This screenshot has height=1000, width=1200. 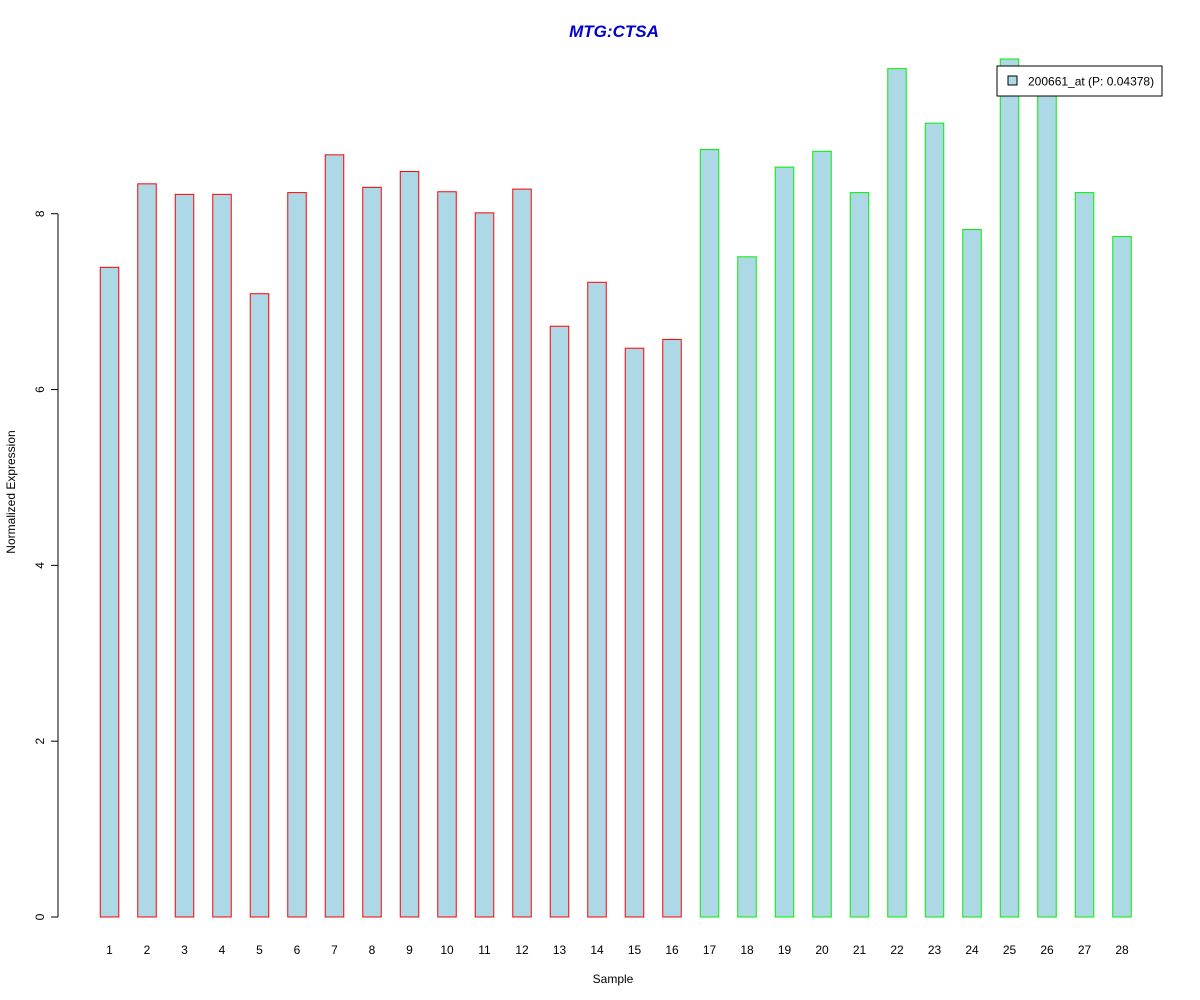 I want to click on x-axis-label: Sample, so click(x=613, y=979).